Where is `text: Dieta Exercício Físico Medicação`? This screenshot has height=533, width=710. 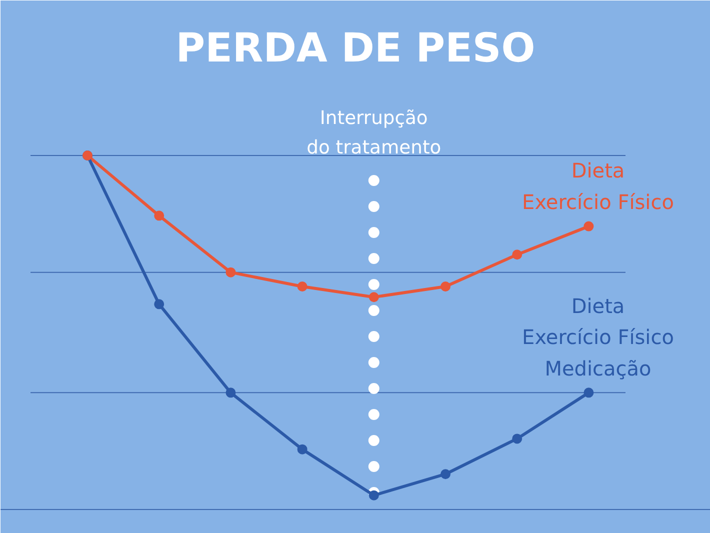
text: Dieta Exercício Físico Medicação is located at coordinates (598, 337).